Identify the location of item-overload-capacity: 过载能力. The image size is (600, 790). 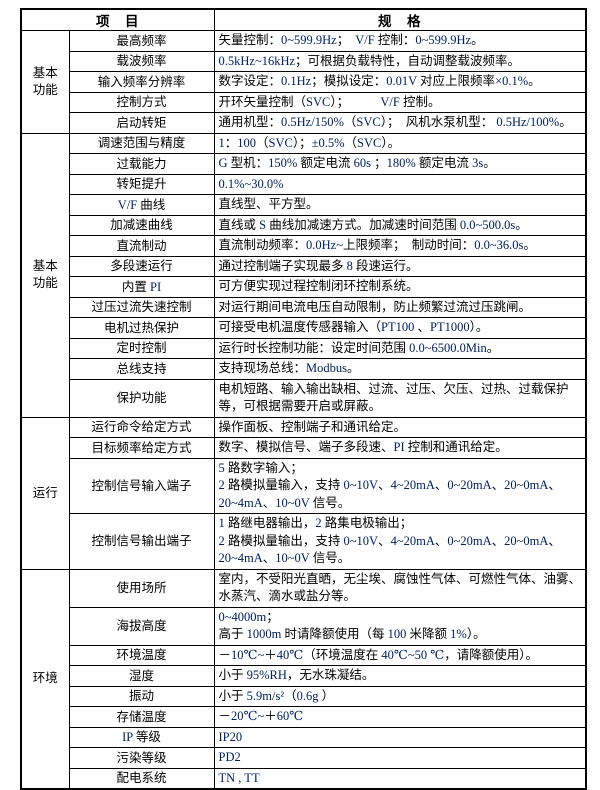
(141, 164).